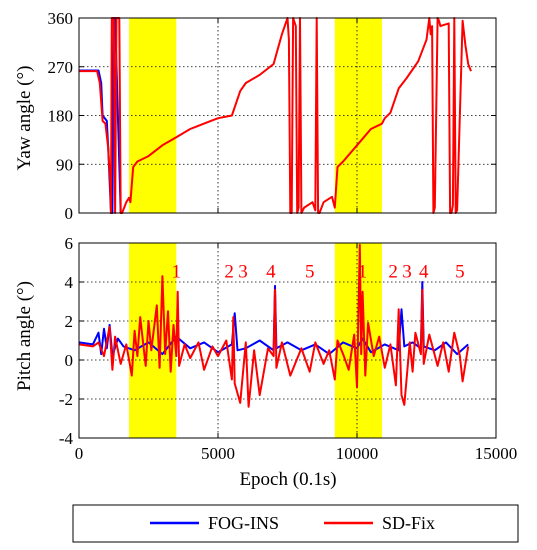  I want to click on pitch-axis-label: Pitch angle (°), so click(24, 336).